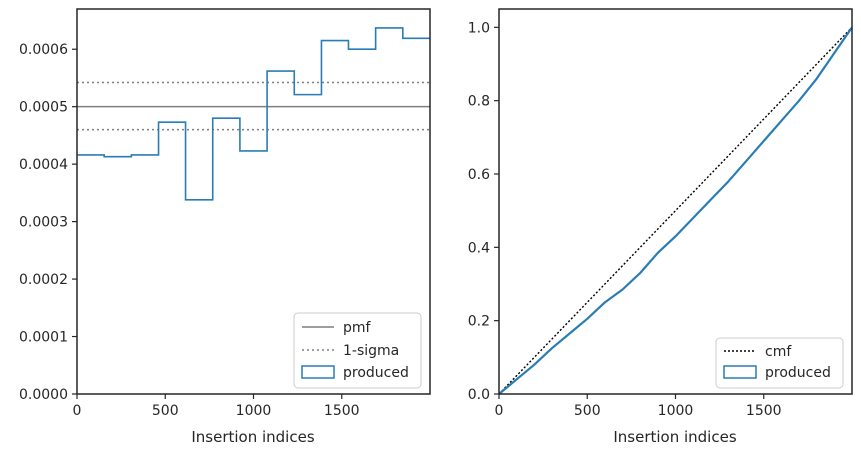  What do you see at coordinates (479, 175) in the screenshot?
I see `y-tick-label: 0.6` at bounding box center [479, 175].